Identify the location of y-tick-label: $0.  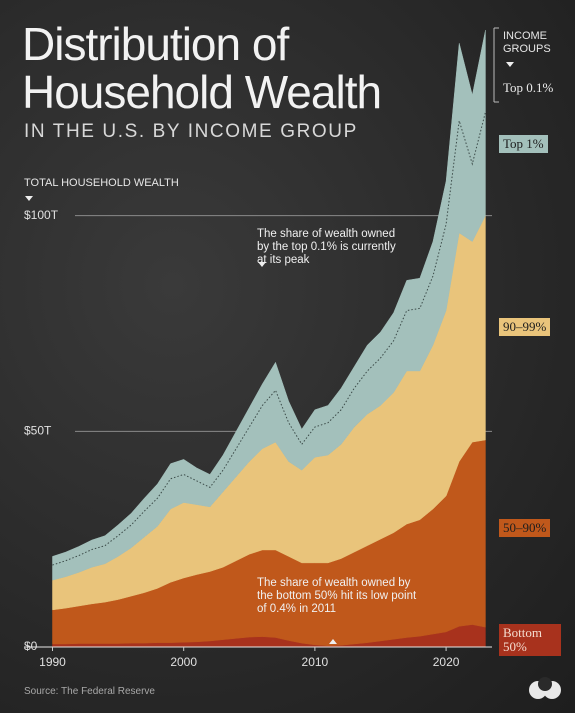
(31, 646).